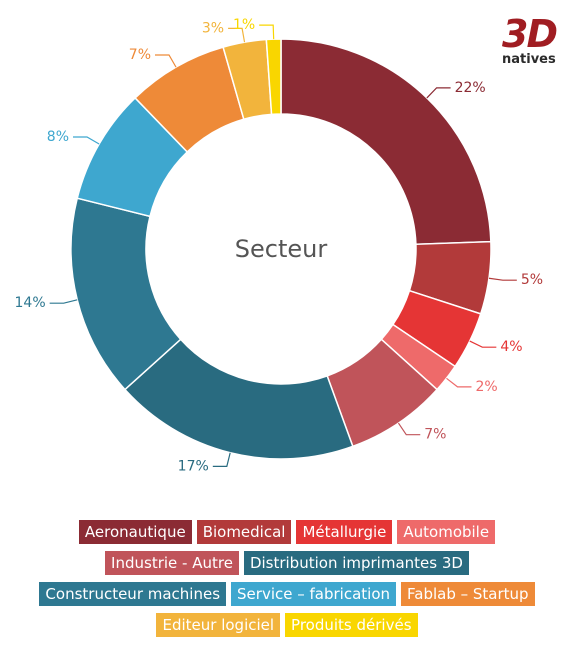 Image resolution: width=574 pixels, height=651 pixels. What do you see at coordinates (446, 532) in the screenshot?
I see `legend-item-automobile: Automobile` at bounding box center [446, 532].